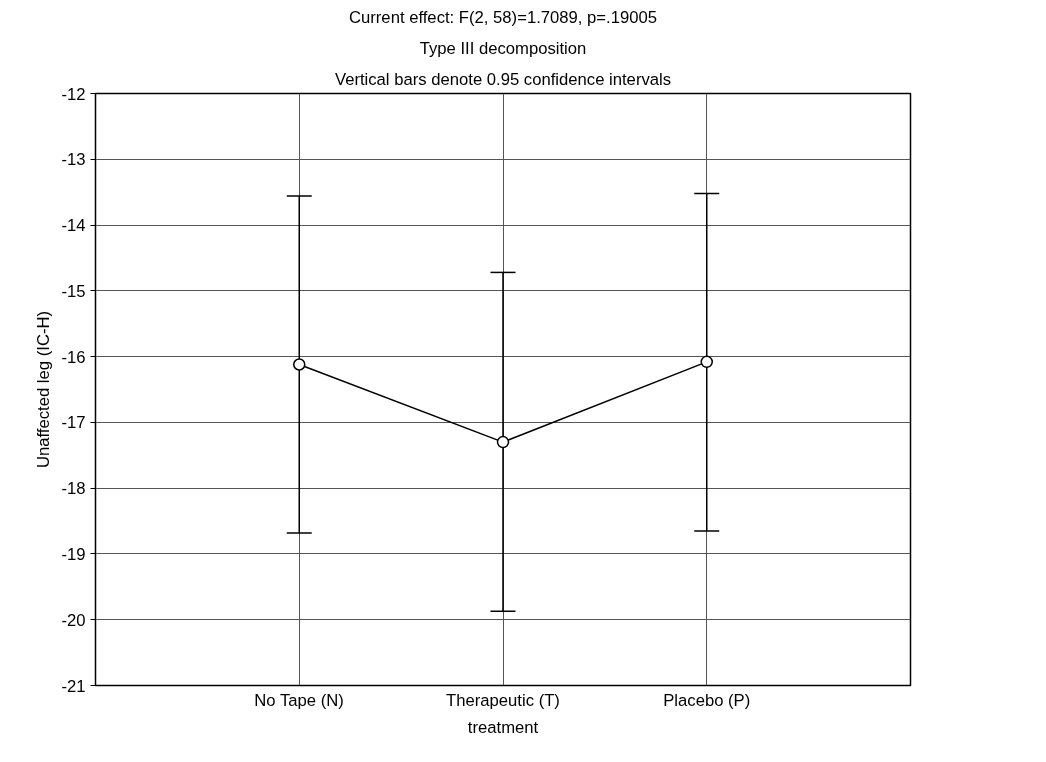  What do you see at coordinates (73, 423) in the screenshot?
I see `y-tick-label: -17` at bounding box center [73, 423].